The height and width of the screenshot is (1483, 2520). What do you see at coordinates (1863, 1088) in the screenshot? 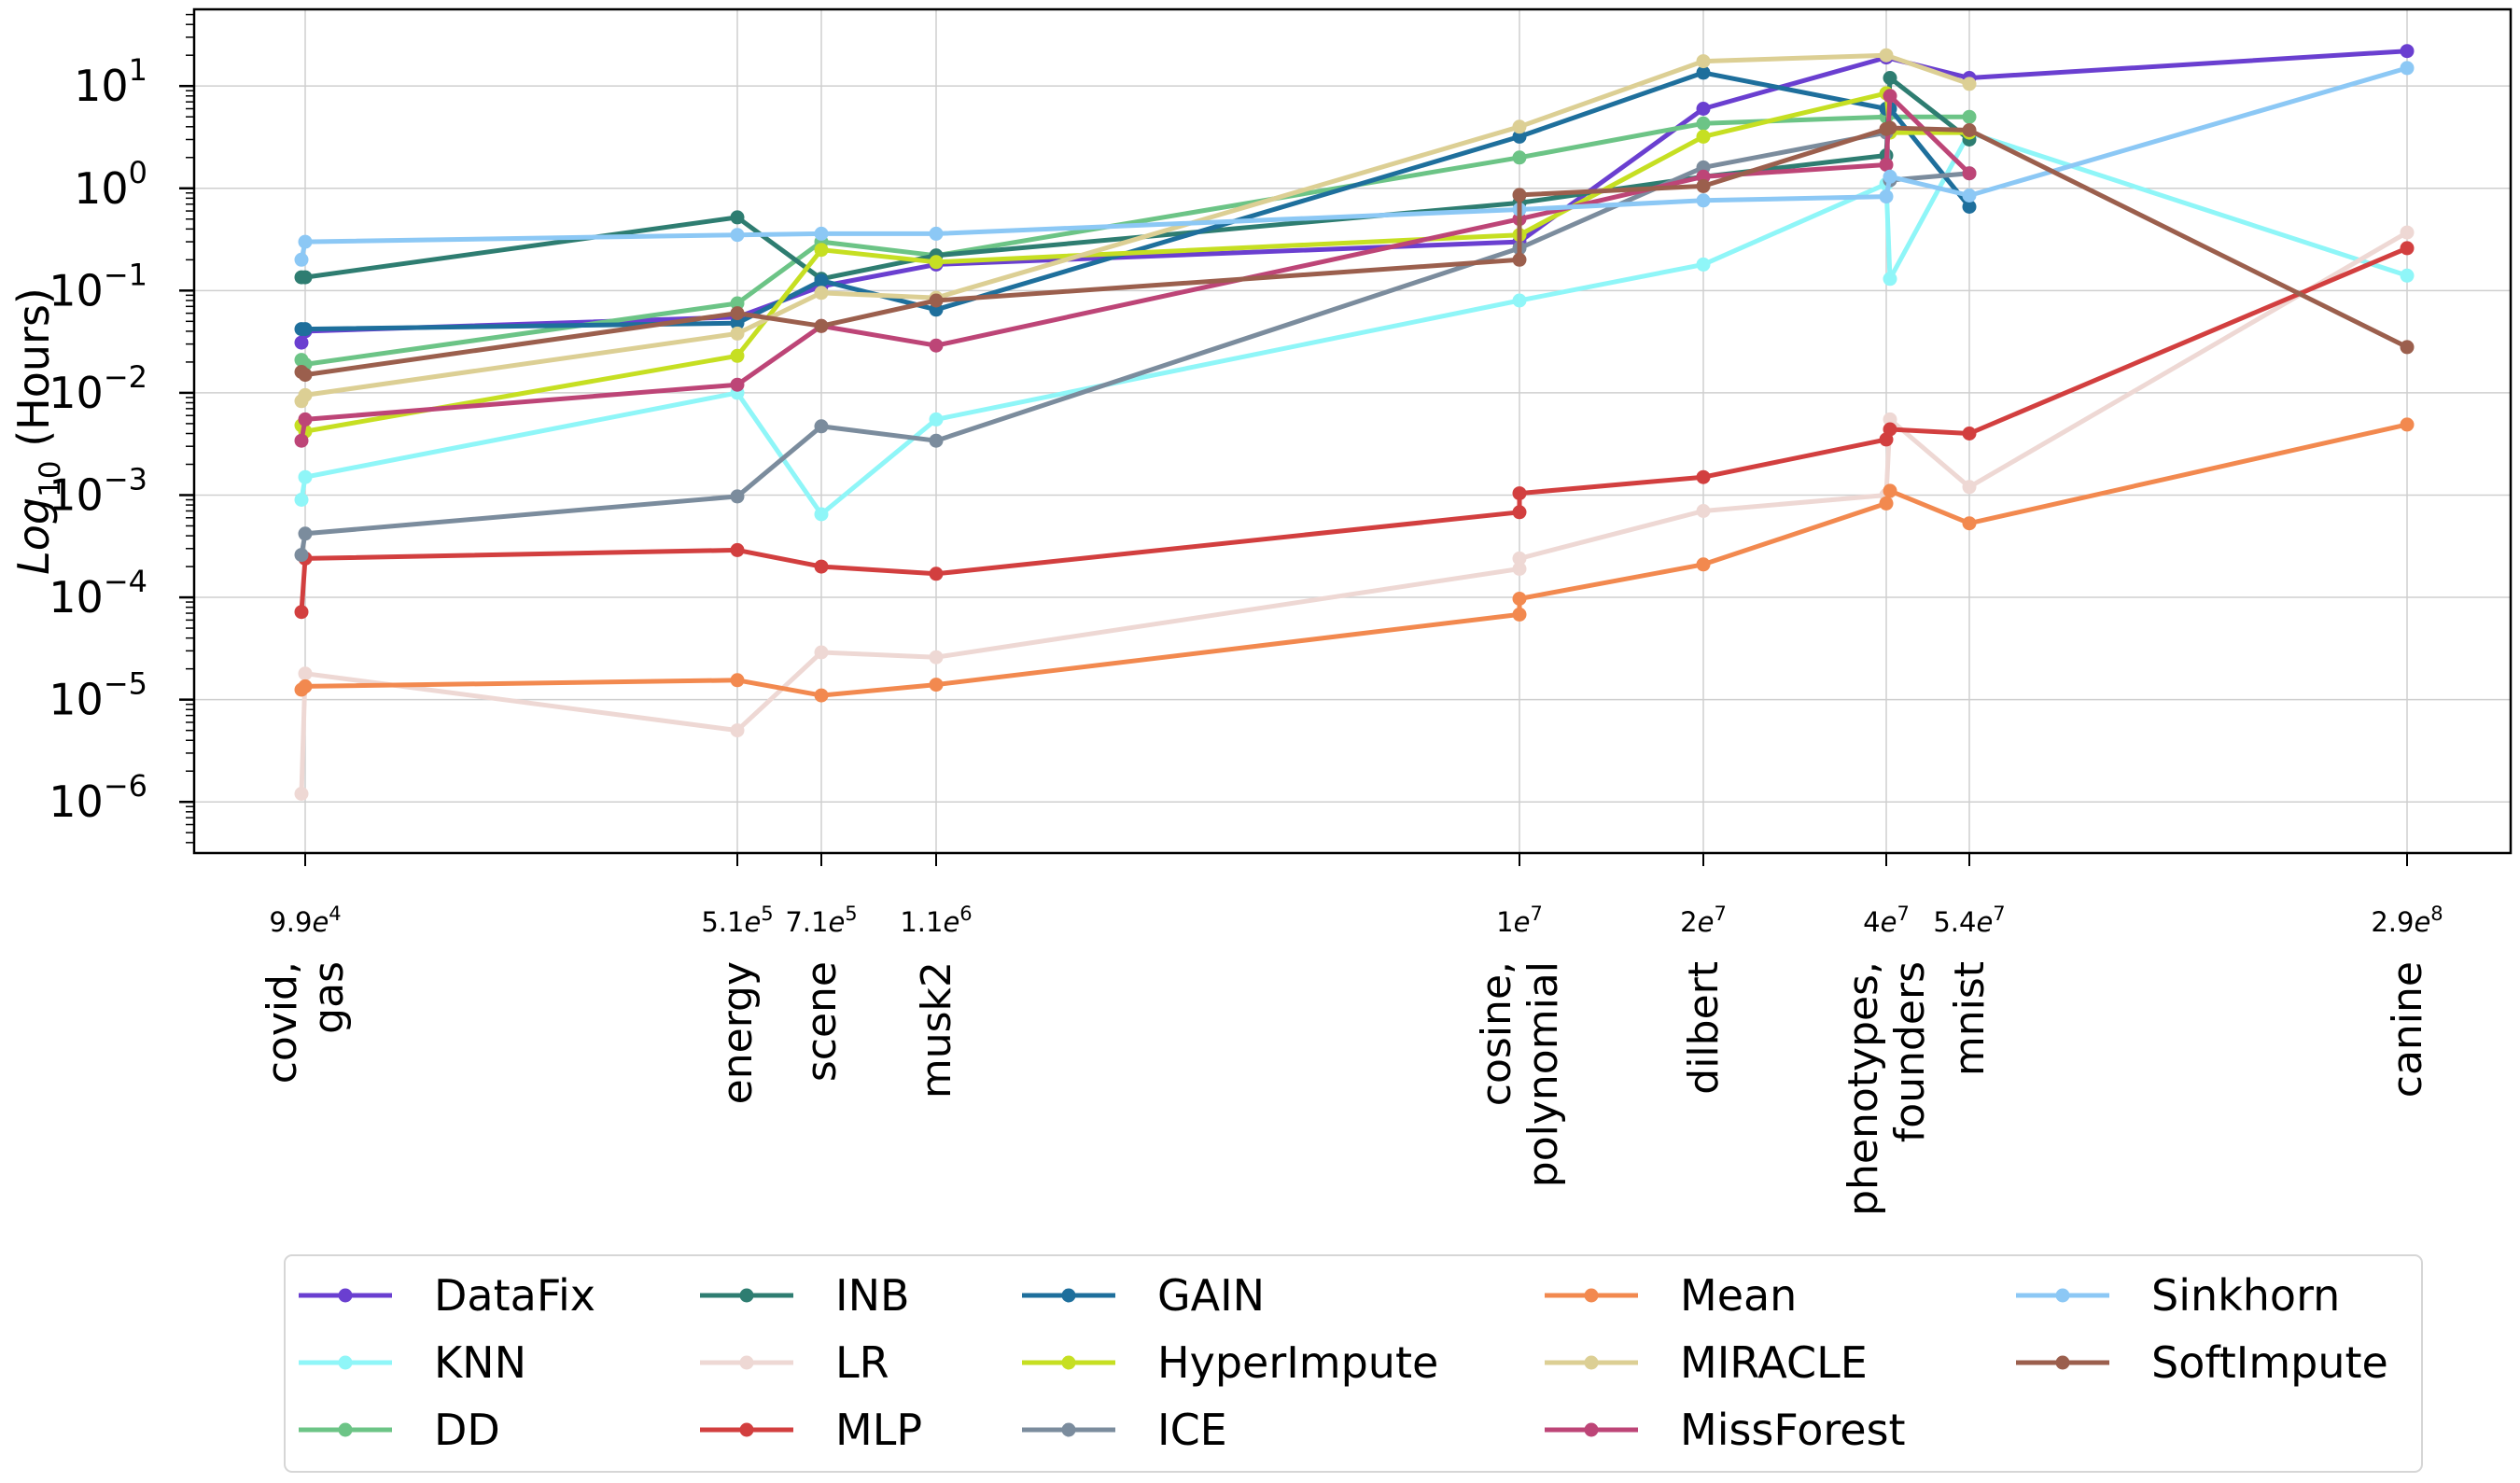
I see `x-category-label: phenotypes,` at bounding box center [1863, 1088].